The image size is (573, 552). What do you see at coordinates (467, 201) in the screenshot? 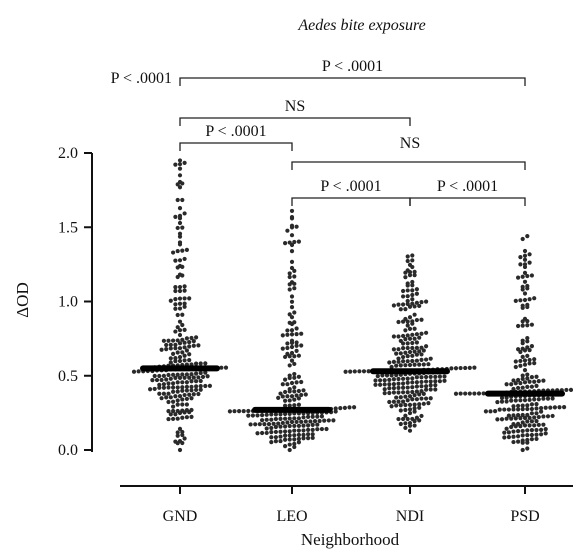
I see `bracket-ndi-psd` at bounding box center [467, 201].